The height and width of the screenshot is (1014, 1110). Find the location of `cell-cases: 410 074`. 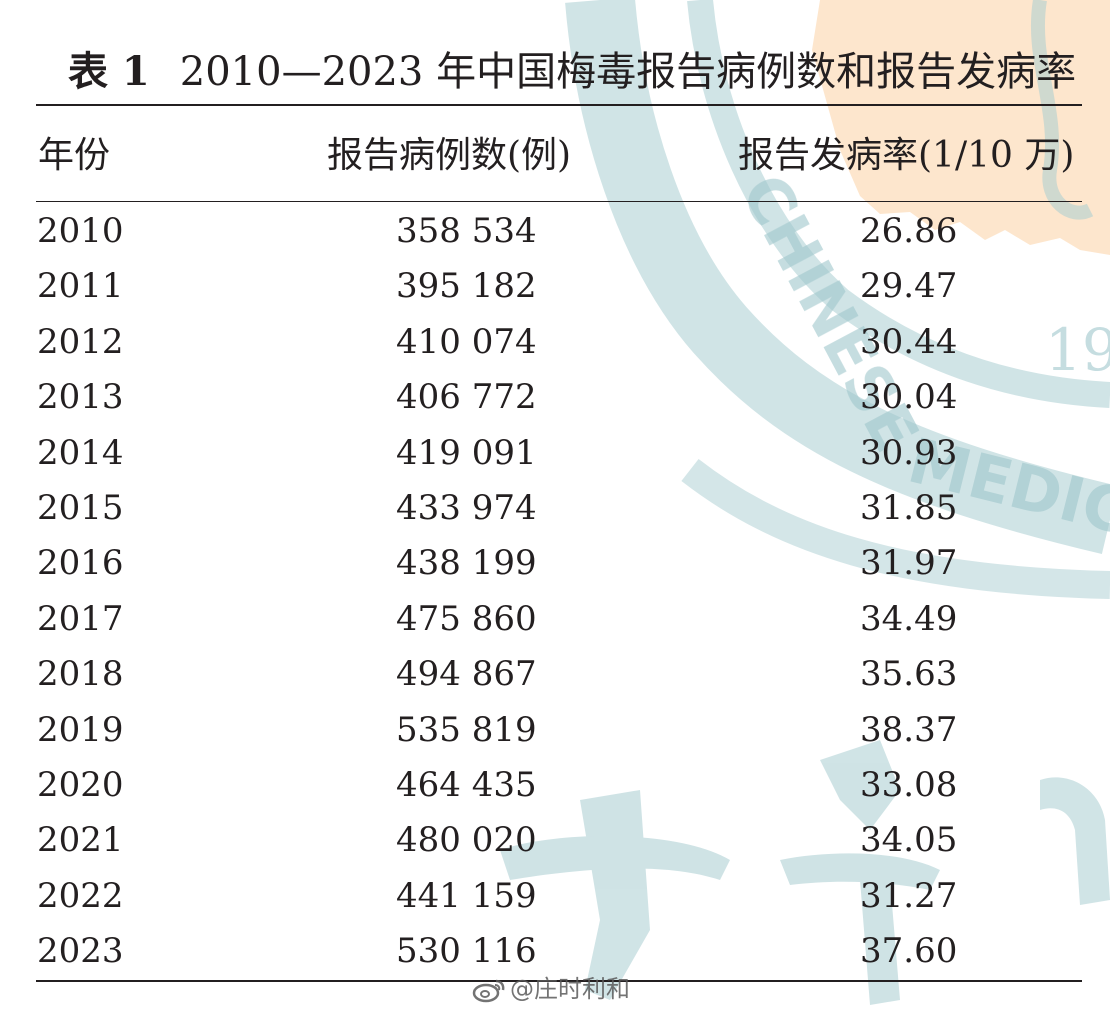

cell-cases: 410 074 is located at coordinates (466, 341).